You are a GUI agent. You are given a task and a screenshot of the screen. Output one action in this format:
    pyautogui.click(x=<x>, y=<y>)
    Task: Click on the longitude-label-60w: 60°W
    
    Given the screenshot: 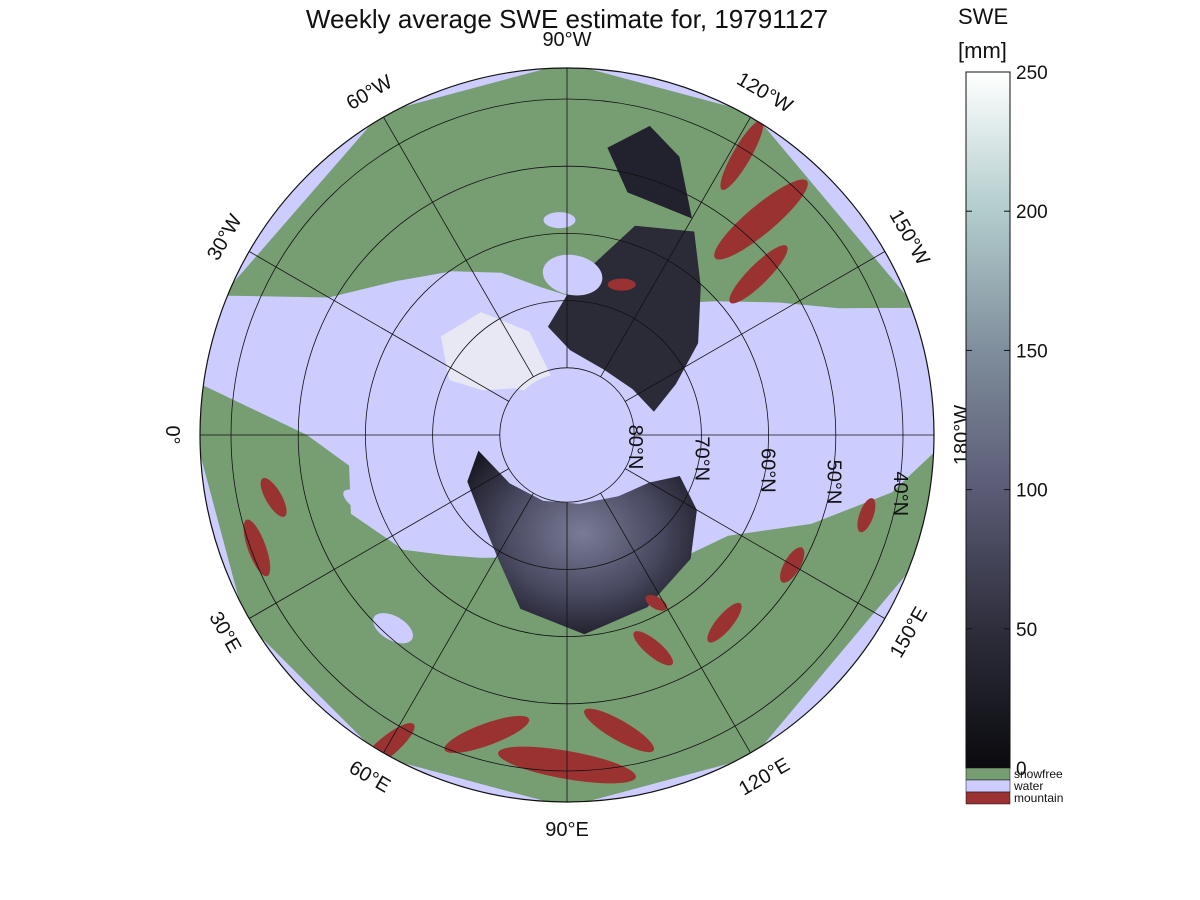 What is the action you would take?
    pyautogui.click(x=370, y=93)
    